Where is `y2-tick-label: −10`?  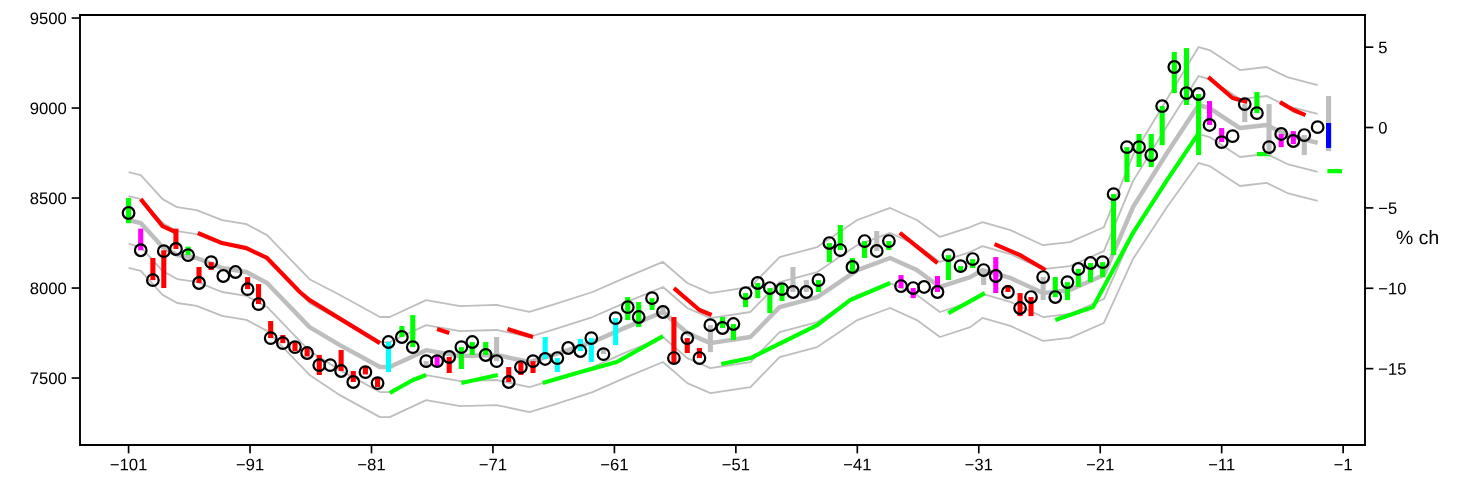 y2-tick-label: −10 is located at coordinates (1392, 288).